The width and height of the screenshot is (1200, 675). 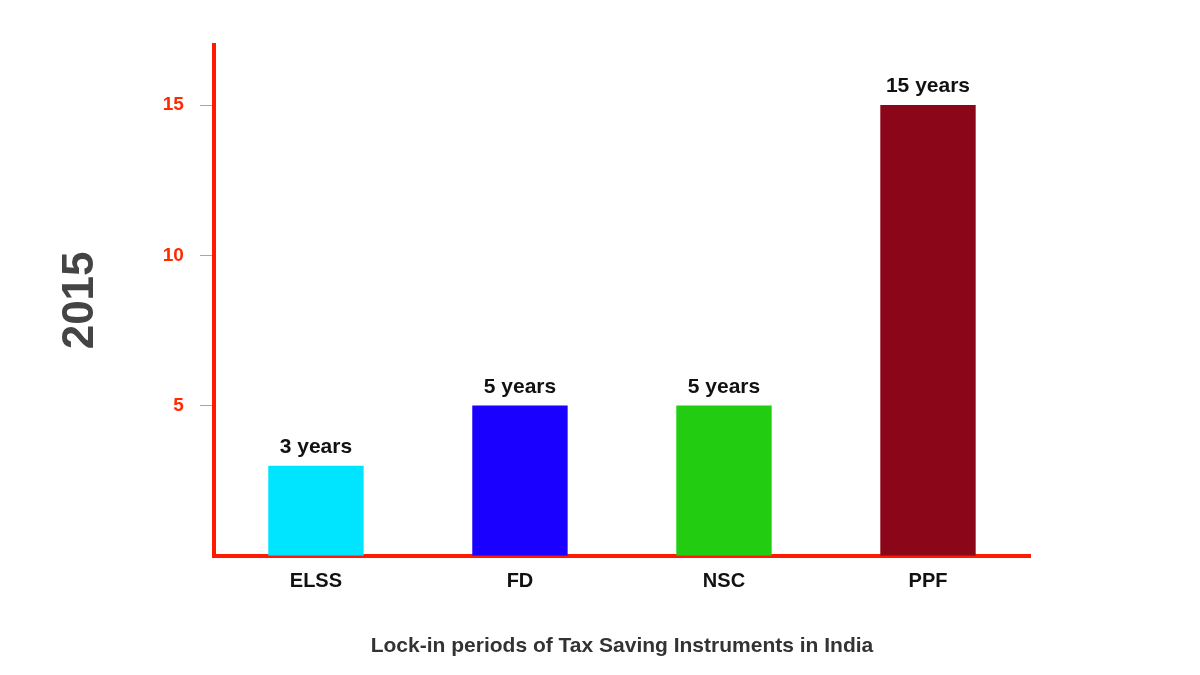 What do you see at coordinates (622, 645) in the screenshot?
I see `x-axis-title: Lock-in periods of Tax Saving Instruments in India` at bounding box center [622, 645].